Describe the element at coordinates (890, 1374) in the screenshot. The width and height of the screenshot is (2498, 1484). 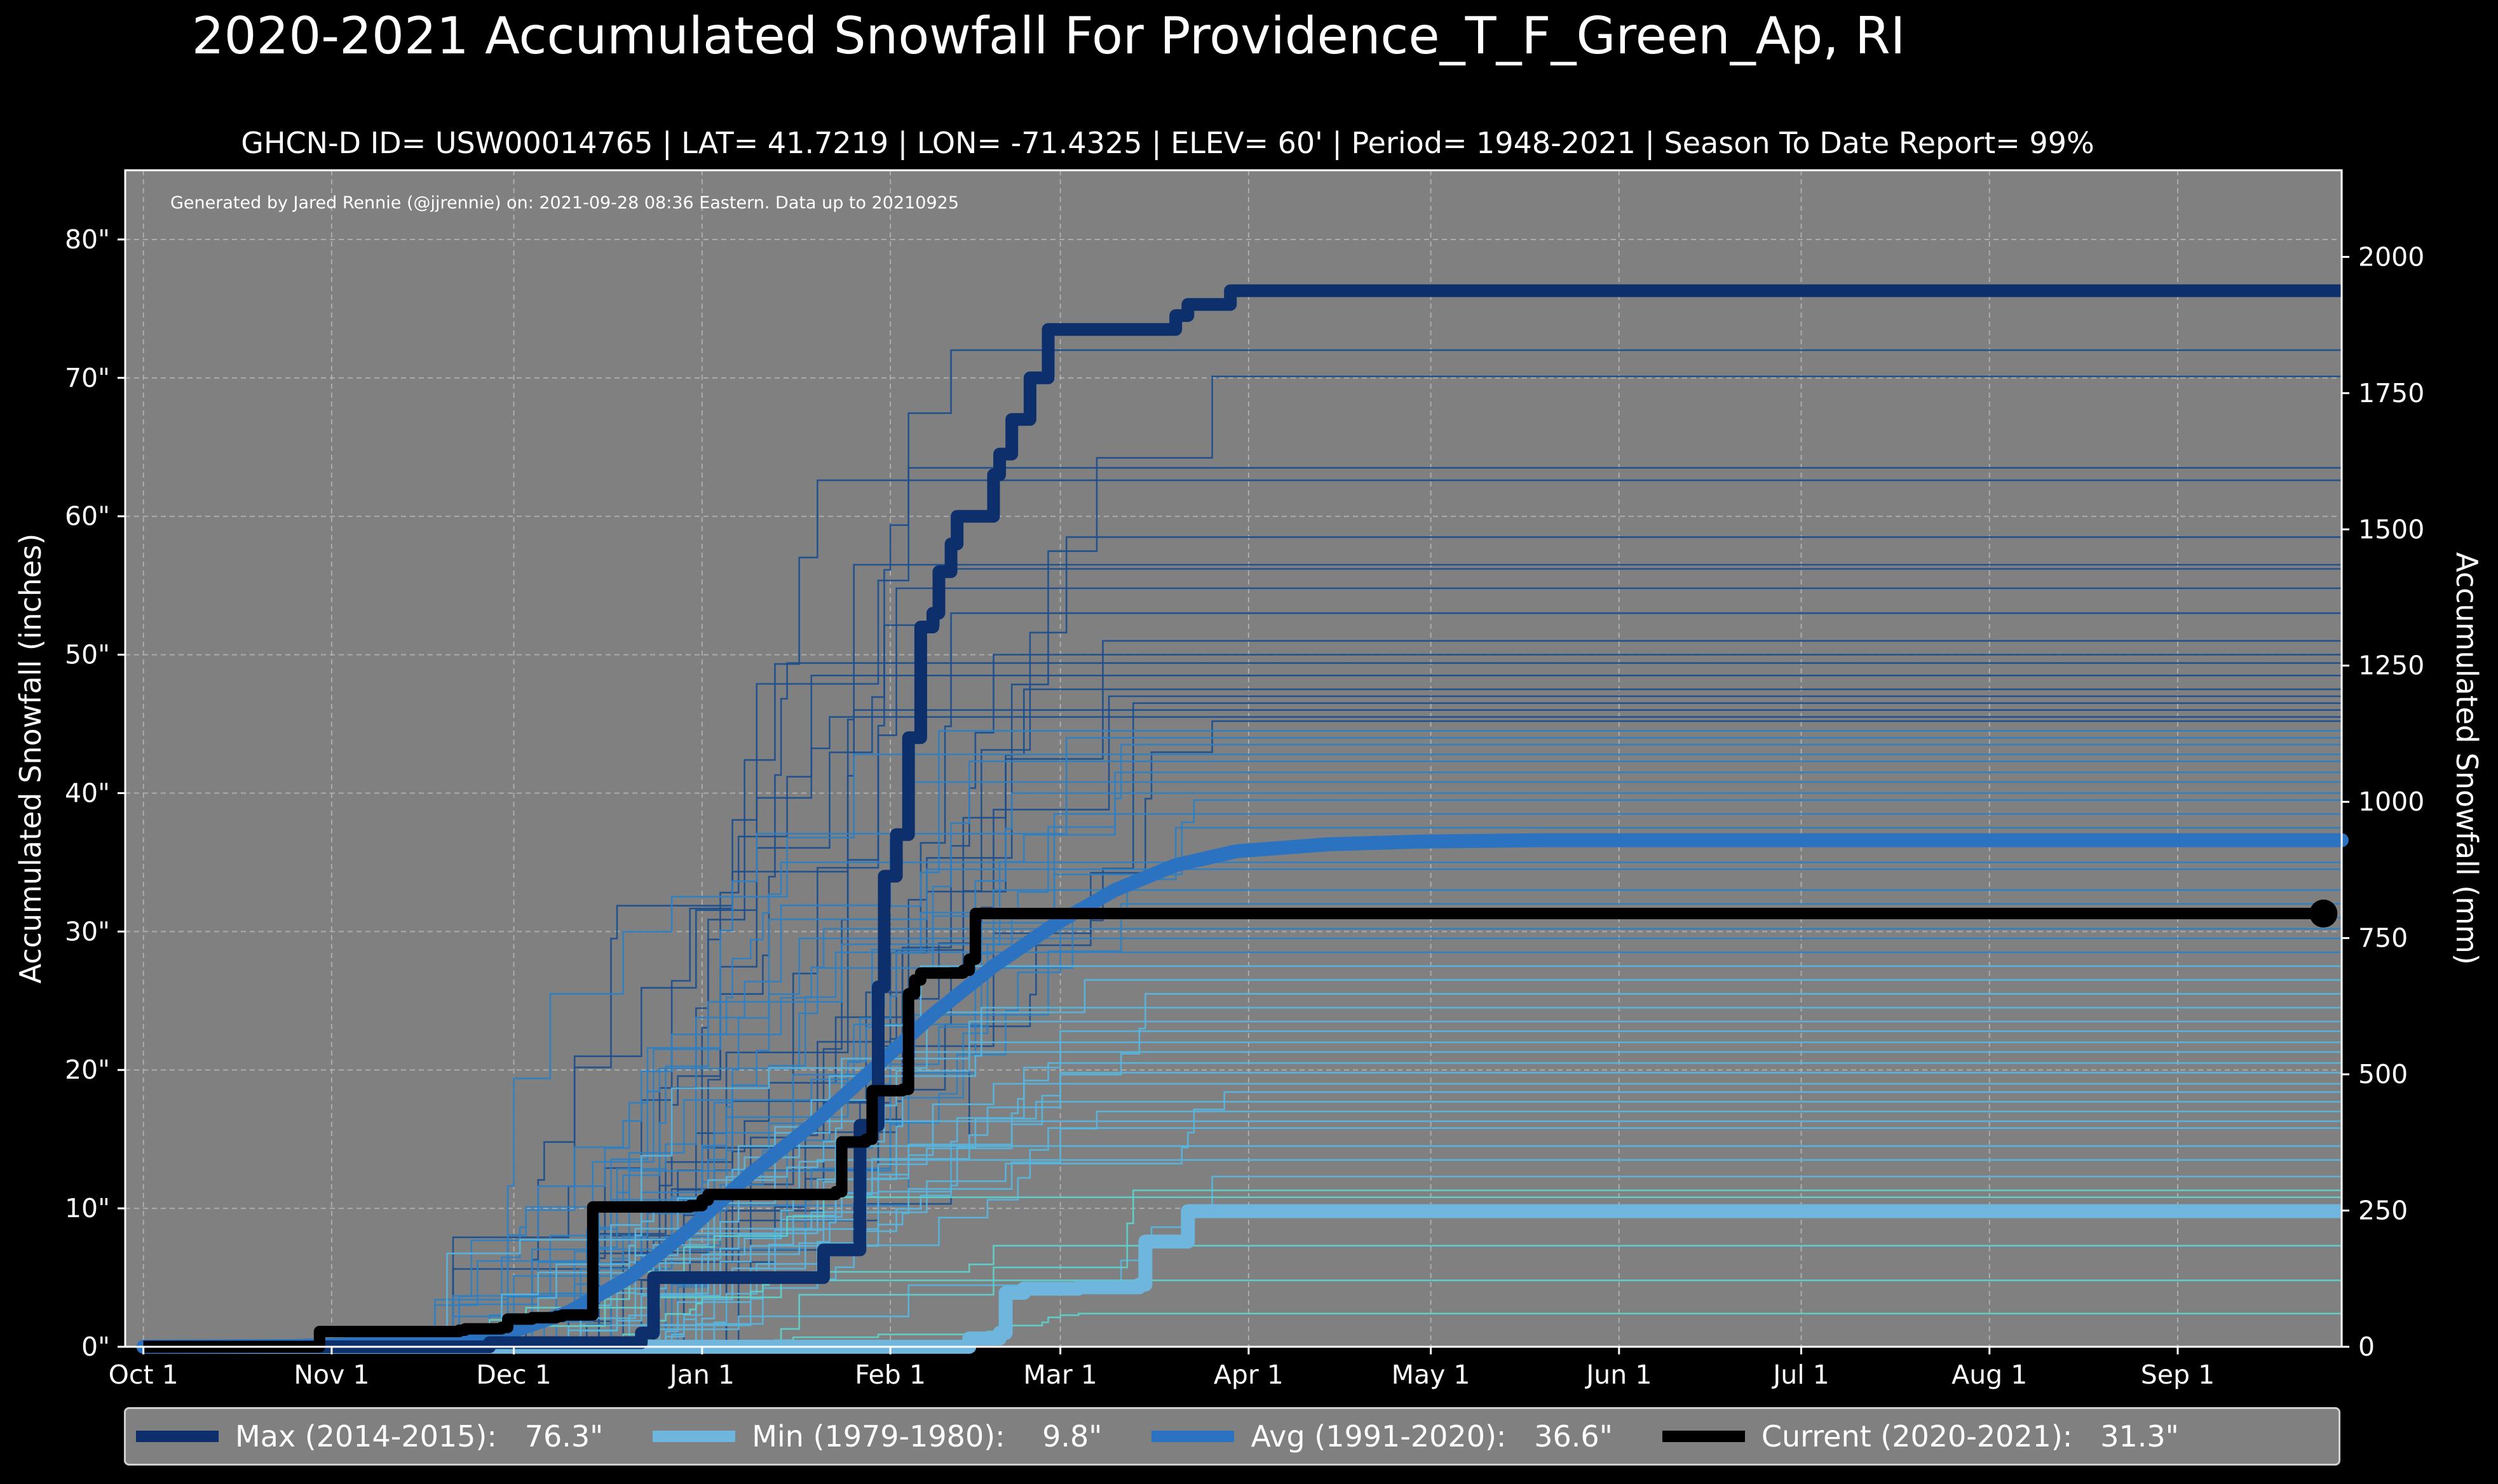
I see `x-tick-label: Feb 1` at that location.